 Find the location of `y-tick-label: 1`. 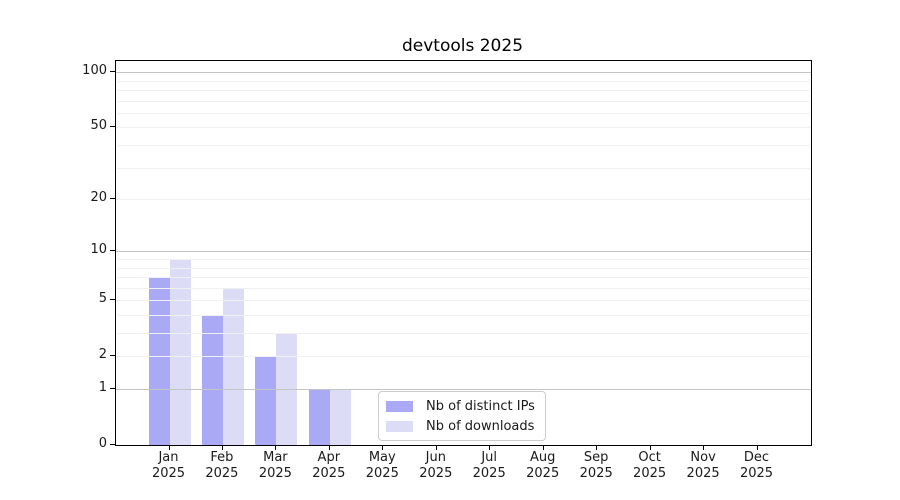

y-tick-label: 1 is located at coordinates (102, 387).